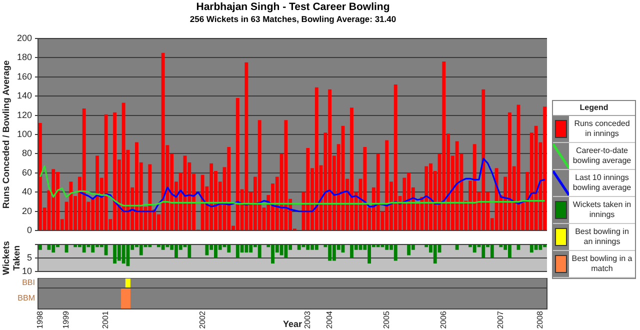  What do you see at coordinates (501, 319) in the screenshot?
I see `x-tick-label: 2007` at bounding box center [501, 319].